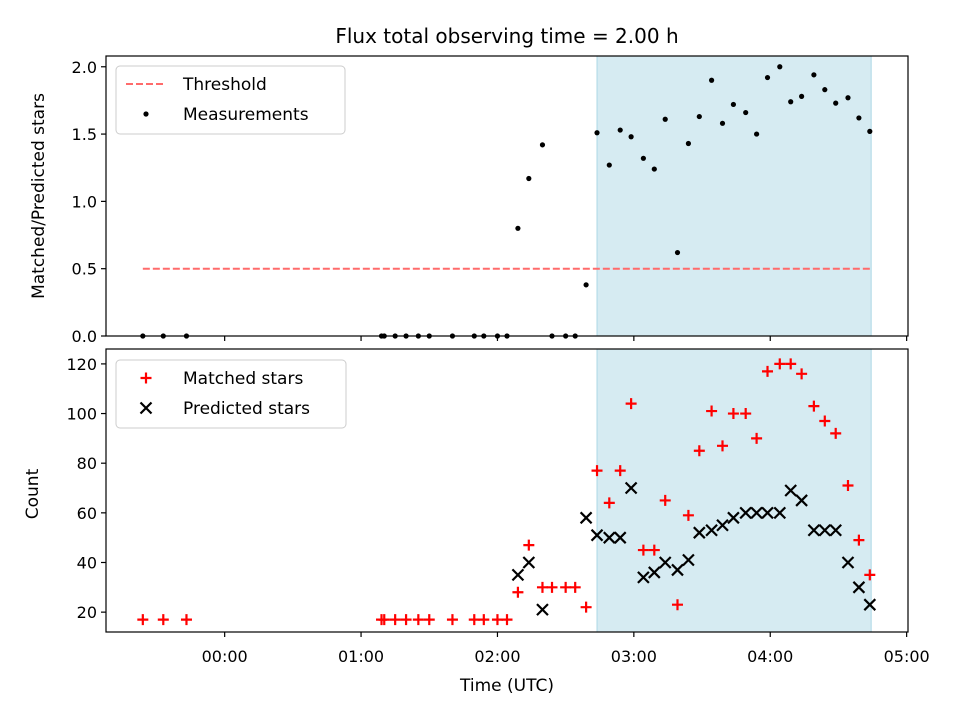 The height and width of the screenshot is (720, 960). Describe the element at coordinates (84, 67) in the screenshot. I see `top-y-tick-label: 2.0` at that location.